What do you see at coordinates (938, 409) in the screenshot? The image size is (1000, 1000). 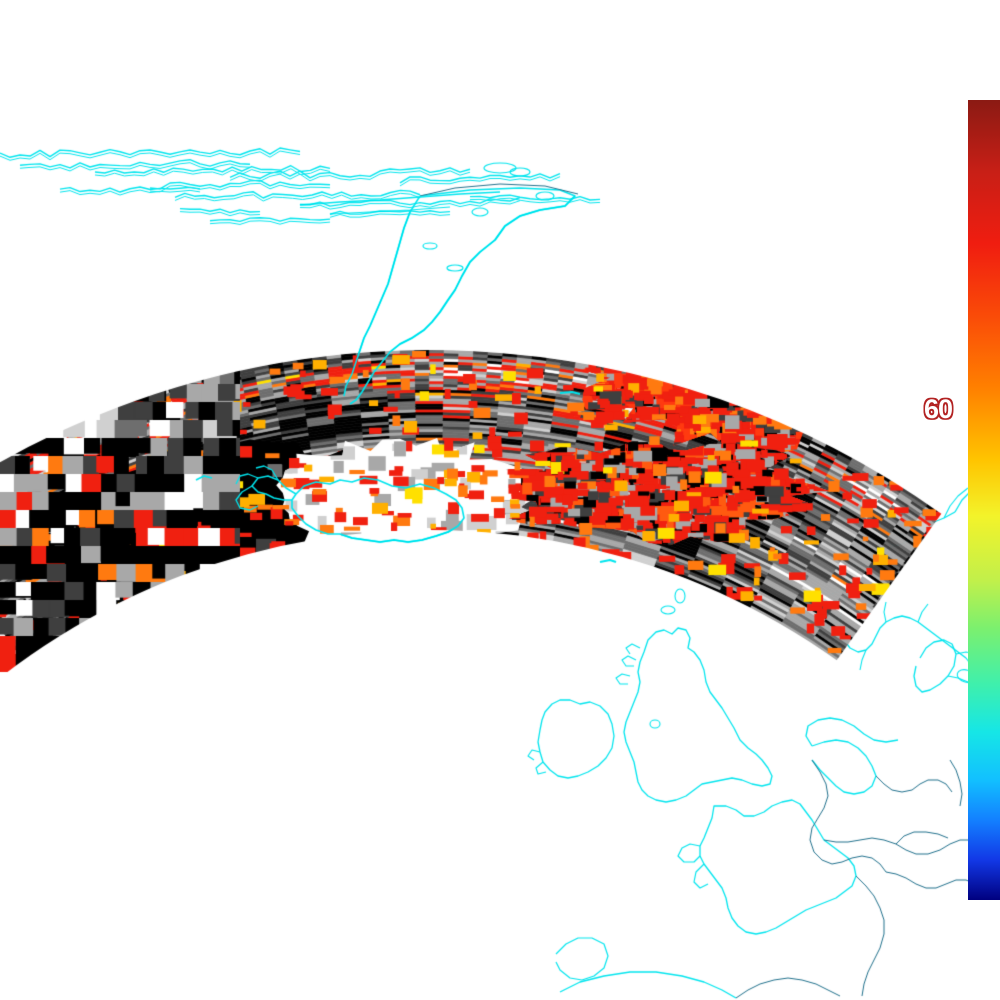 I see `latitude-label-60: 60` at bounding box center [938, 409].